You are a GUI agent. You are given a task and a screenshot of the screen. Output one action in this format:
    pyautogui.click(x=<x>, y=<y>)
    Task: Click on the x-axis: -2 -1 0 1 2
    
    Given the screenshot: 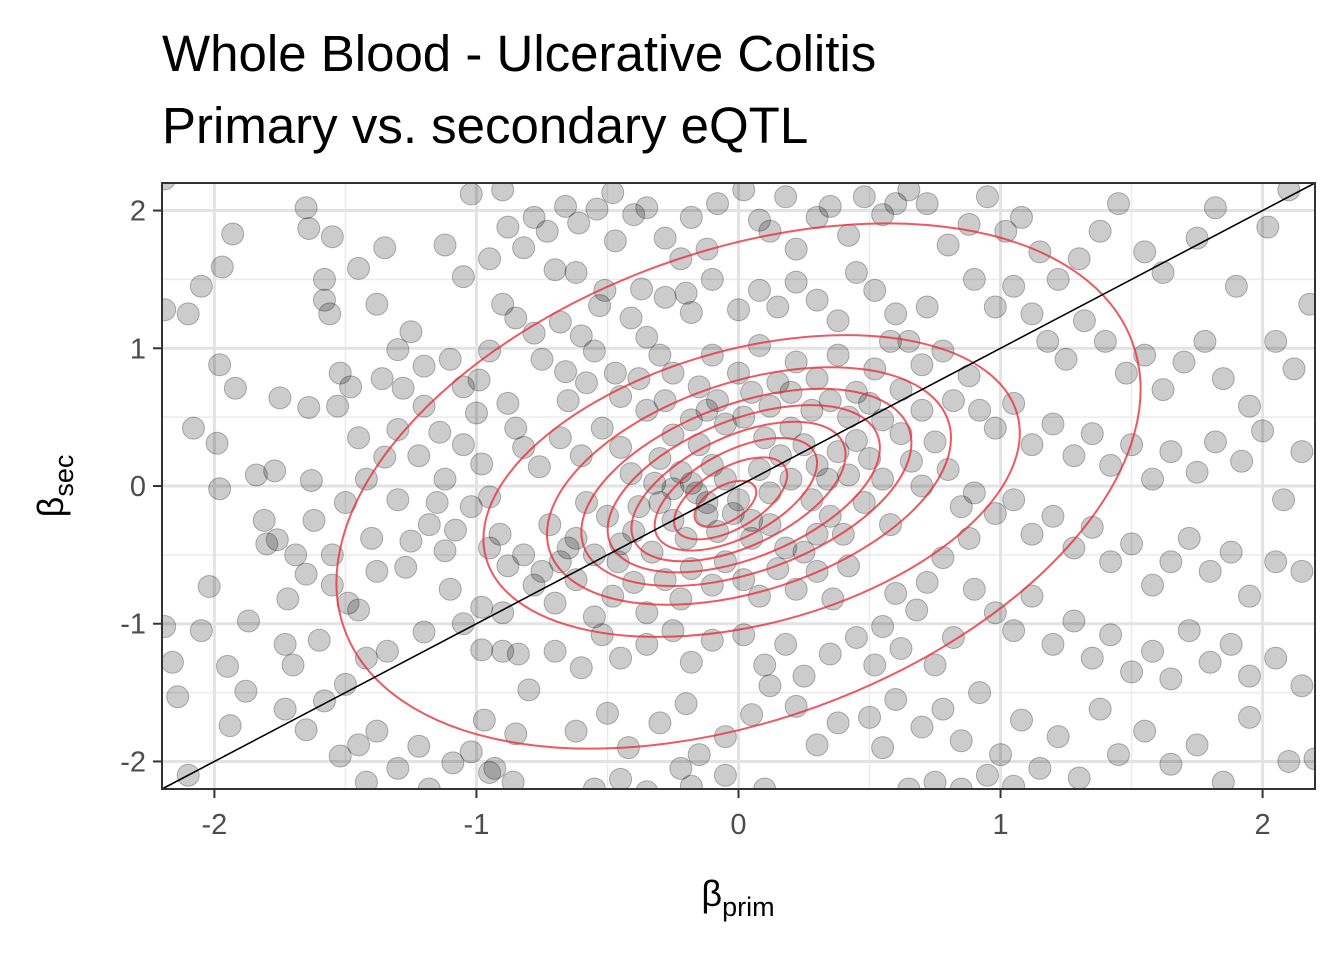 What is the action you would take?
    pyautogui.click(x=736, y=815)
    